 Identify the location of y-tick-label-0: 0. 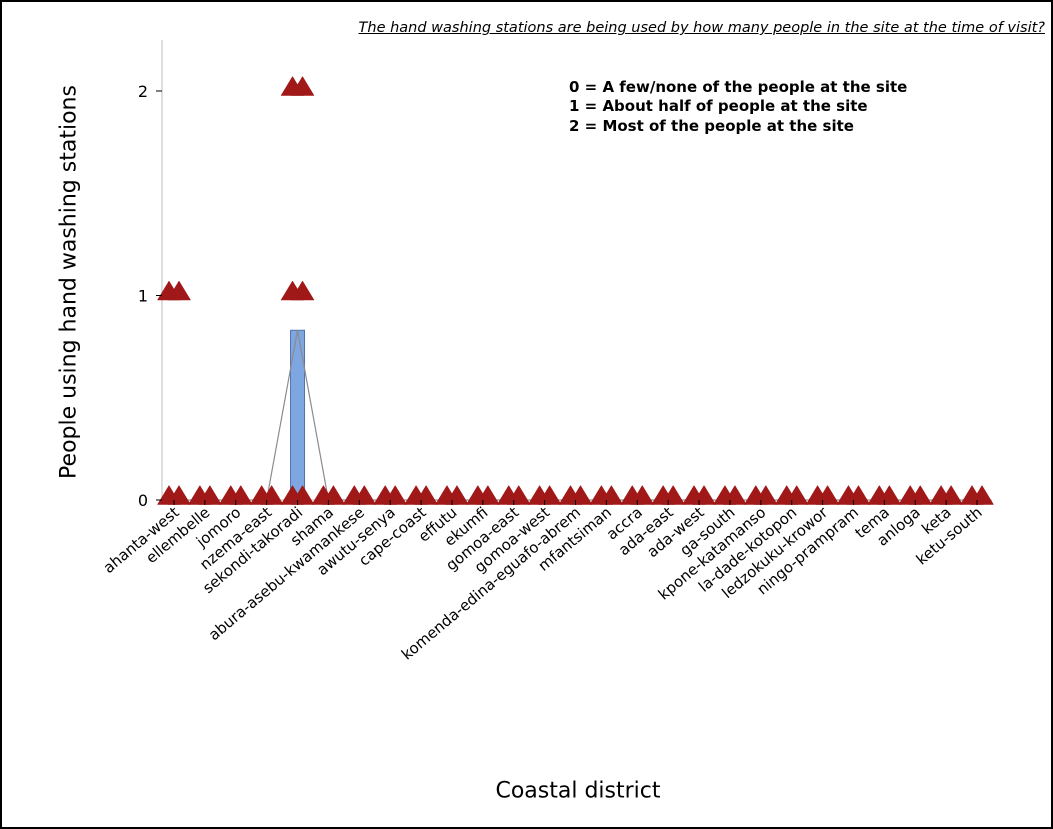
(143, 500).